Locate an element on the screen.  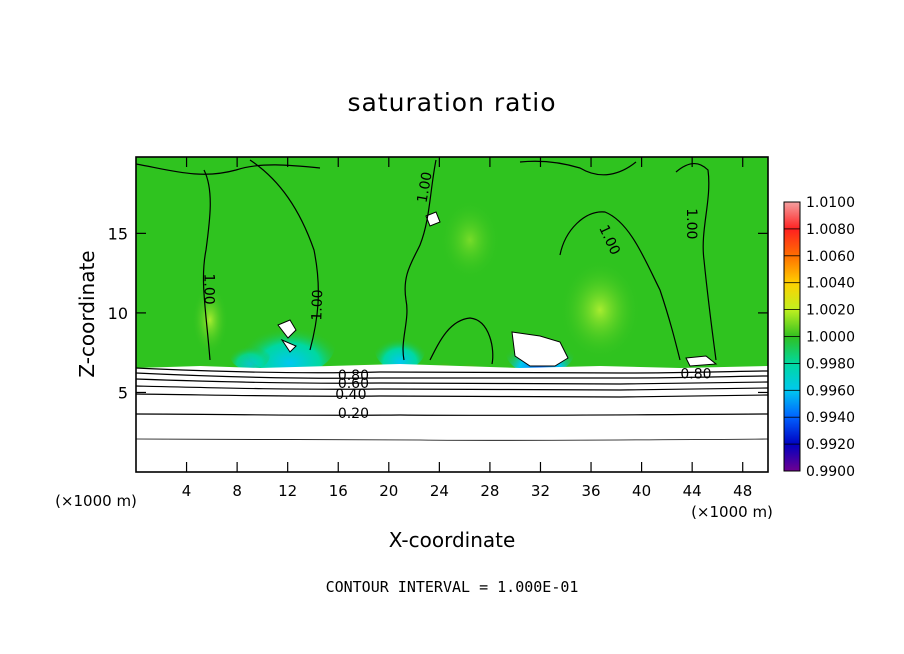
contour-interval-note: CONTOUR INTERVAL = 1.000E-01 is located at coordinates (452, 587).